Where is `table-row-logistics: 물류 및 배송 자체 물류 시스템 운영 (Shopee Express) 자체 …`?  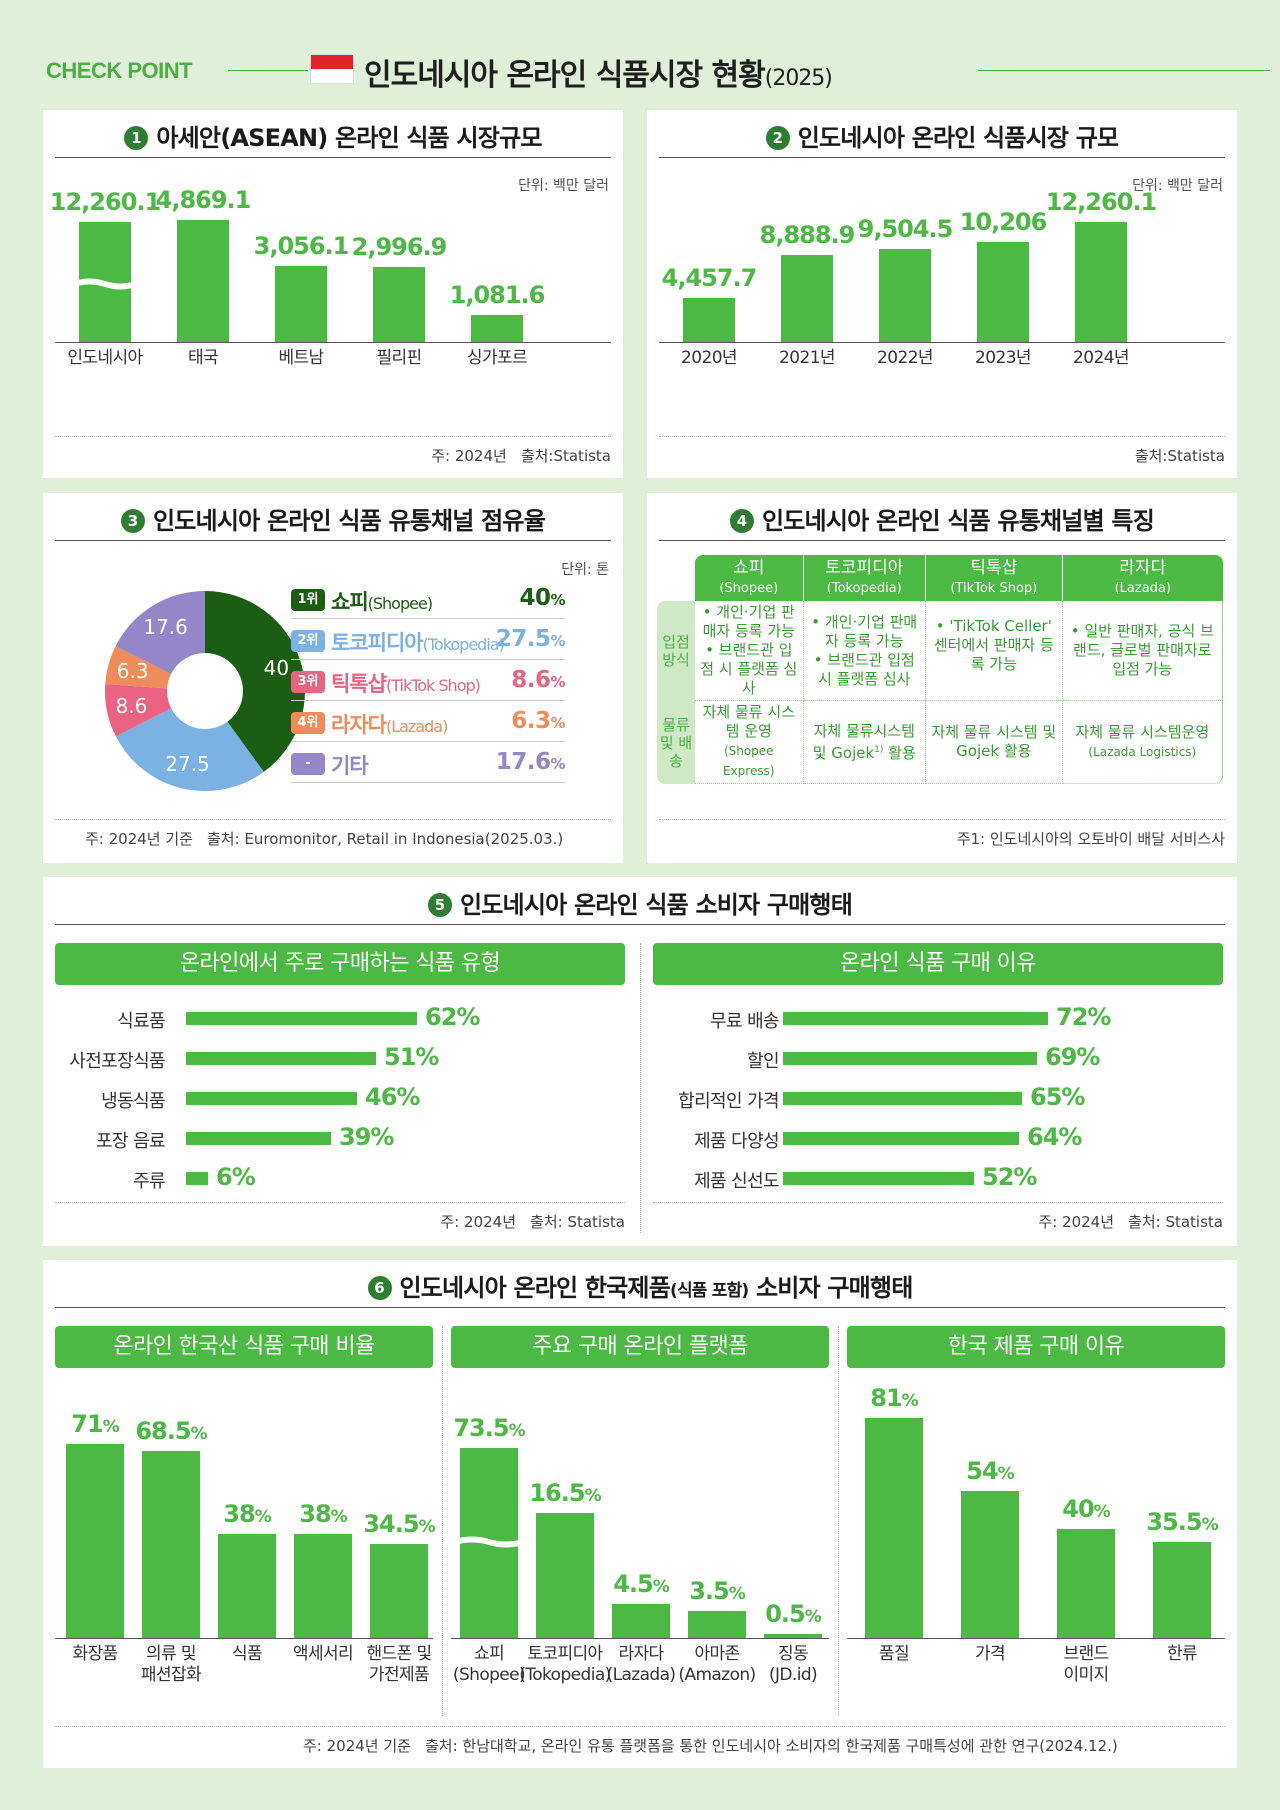
table-row-logistics: 물류 및 배송 자체 물류 시스템 운영 (Shopee Express) 자체 … is located at coordinates (940, 742).